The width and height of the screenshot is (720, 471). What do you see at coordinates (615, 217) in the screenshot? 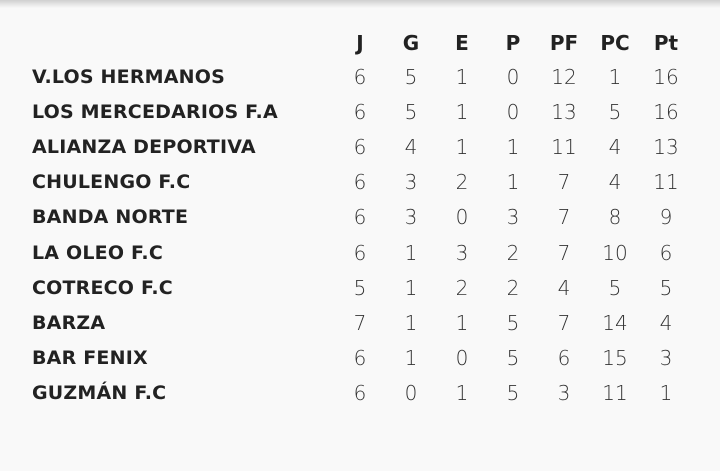
I see `cell-goals-against: 8` at bounding box center [615, 217].